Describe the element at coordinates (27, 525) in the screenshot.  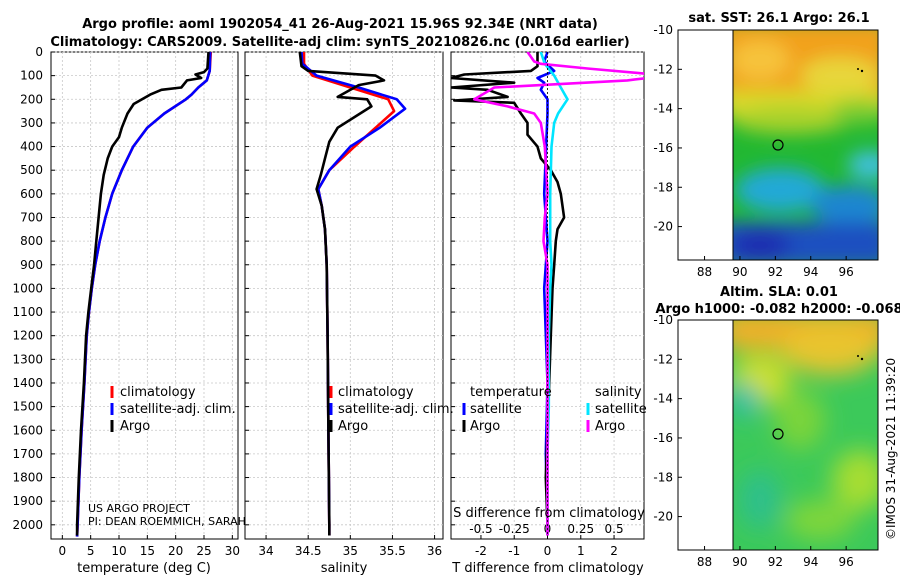
I see `depth-tick-label: 2000` at that location.